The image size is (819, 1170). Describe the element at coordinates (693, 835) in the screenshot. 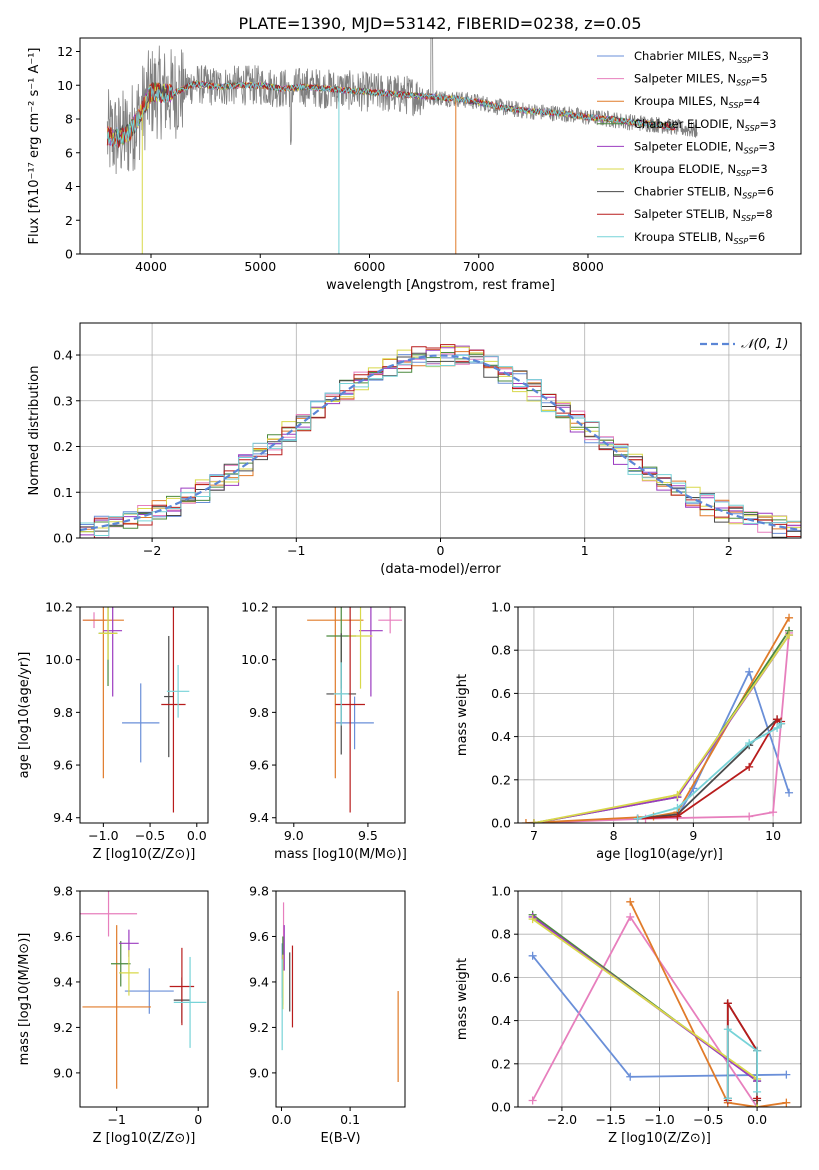

I see `x-tick-label: 9` at that location.